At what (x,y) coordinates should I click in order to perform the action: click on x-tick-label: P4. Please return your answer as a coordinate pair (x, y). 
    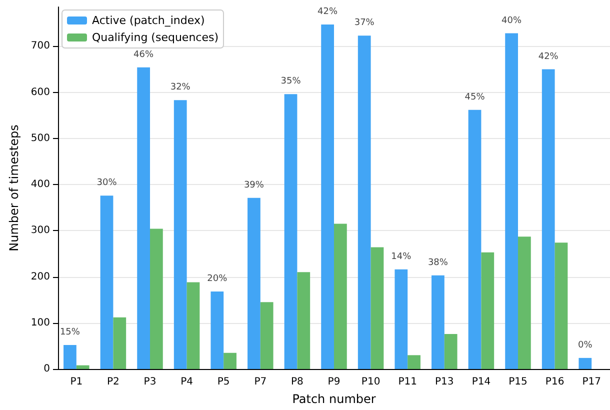
    Looking at the image, I should click on (187, 382).